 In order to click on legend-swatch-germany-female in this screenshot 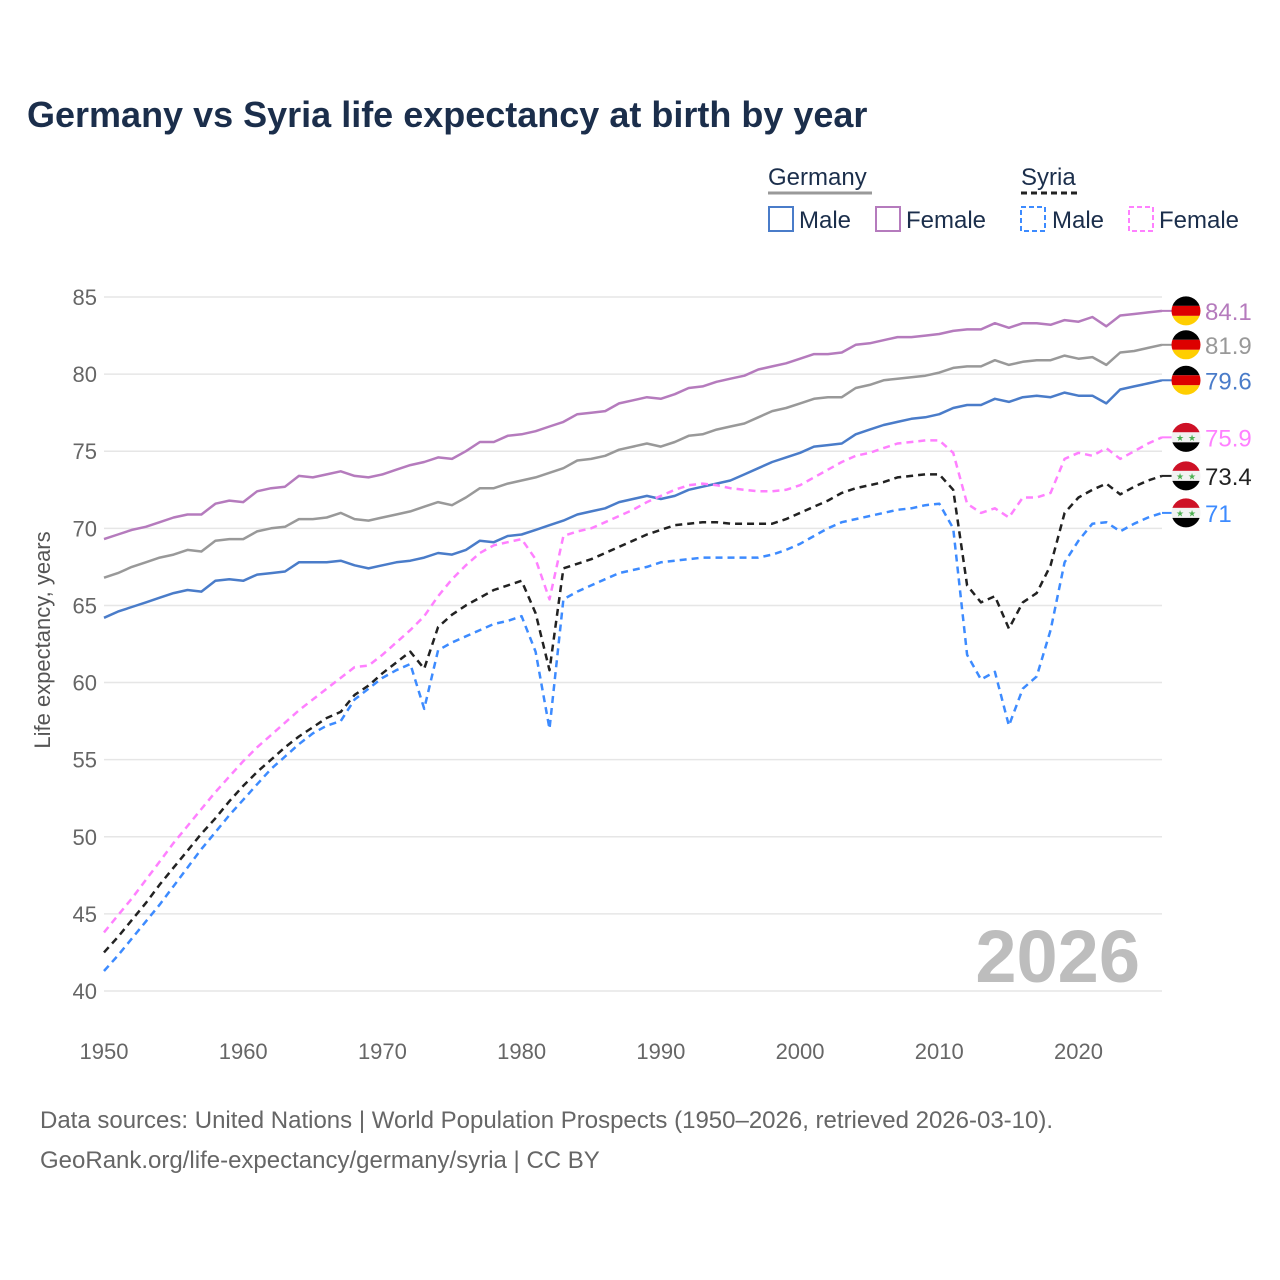, I will do `click(888, 219)`.